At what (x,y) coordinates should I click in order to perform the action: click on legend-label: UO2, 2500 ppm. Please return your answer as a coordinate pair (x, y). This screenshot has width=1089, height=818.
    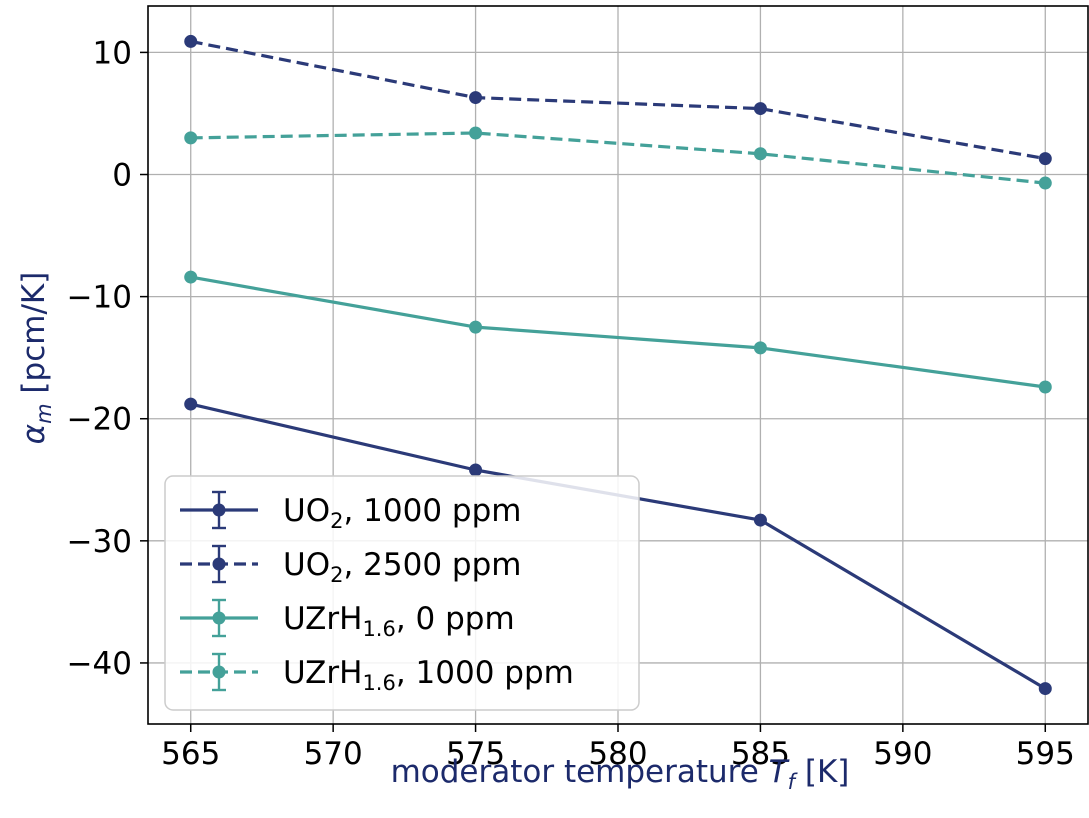
    Looking at the image, I should click on (402, 567).